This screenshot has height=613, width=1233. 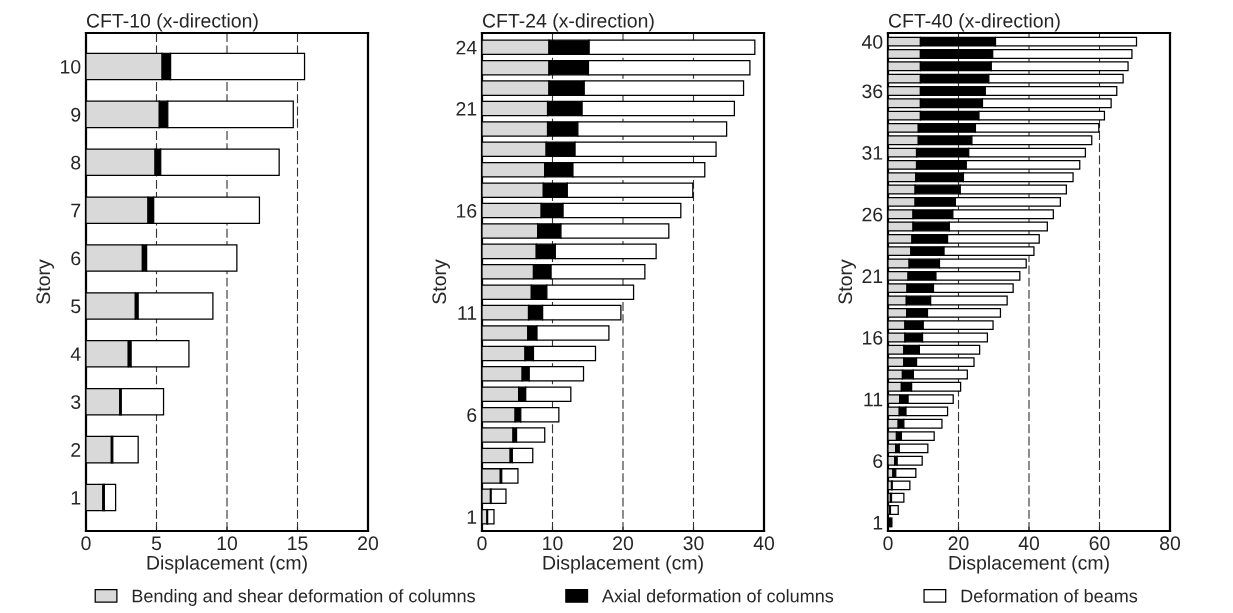 I want to click on y-tick-label: 26, so click(x=872, y=214).